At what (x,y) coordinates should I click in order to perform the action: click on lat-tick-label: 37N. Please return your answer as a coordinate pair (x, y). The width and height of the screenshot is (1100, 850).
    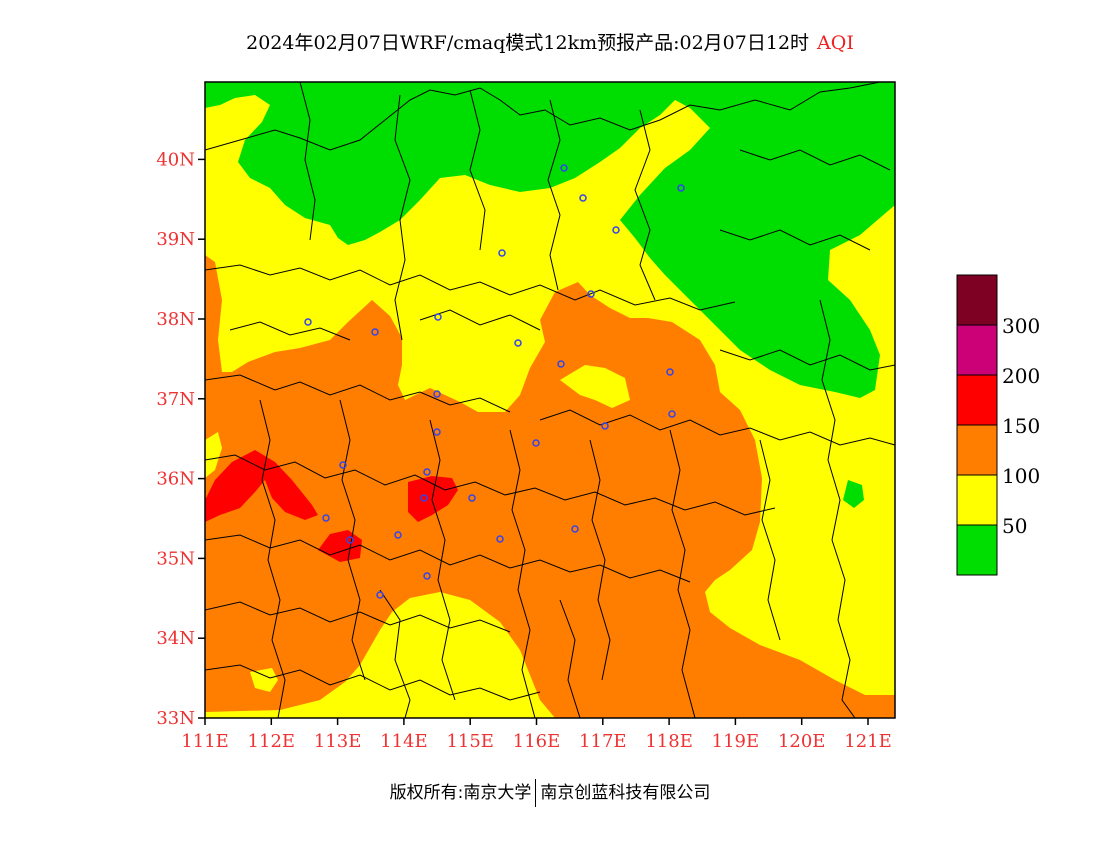
    Looking at the image, I should click on (175, 399).